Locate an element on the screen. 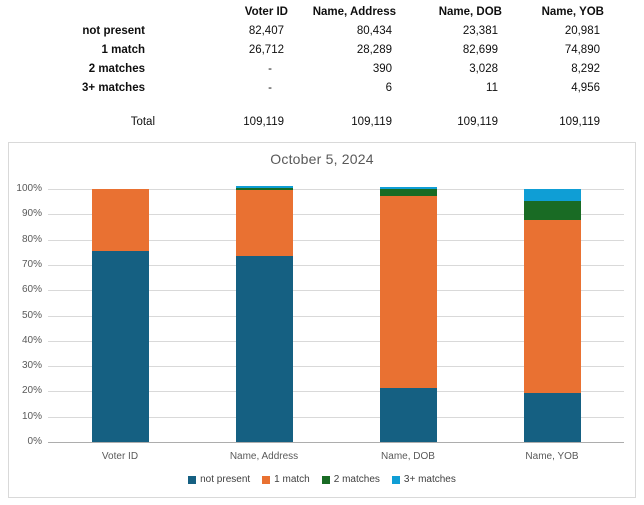 The width and height of the screenshot is (644, 505). table-cell: 23,381 is located at coordinates (480, 30).